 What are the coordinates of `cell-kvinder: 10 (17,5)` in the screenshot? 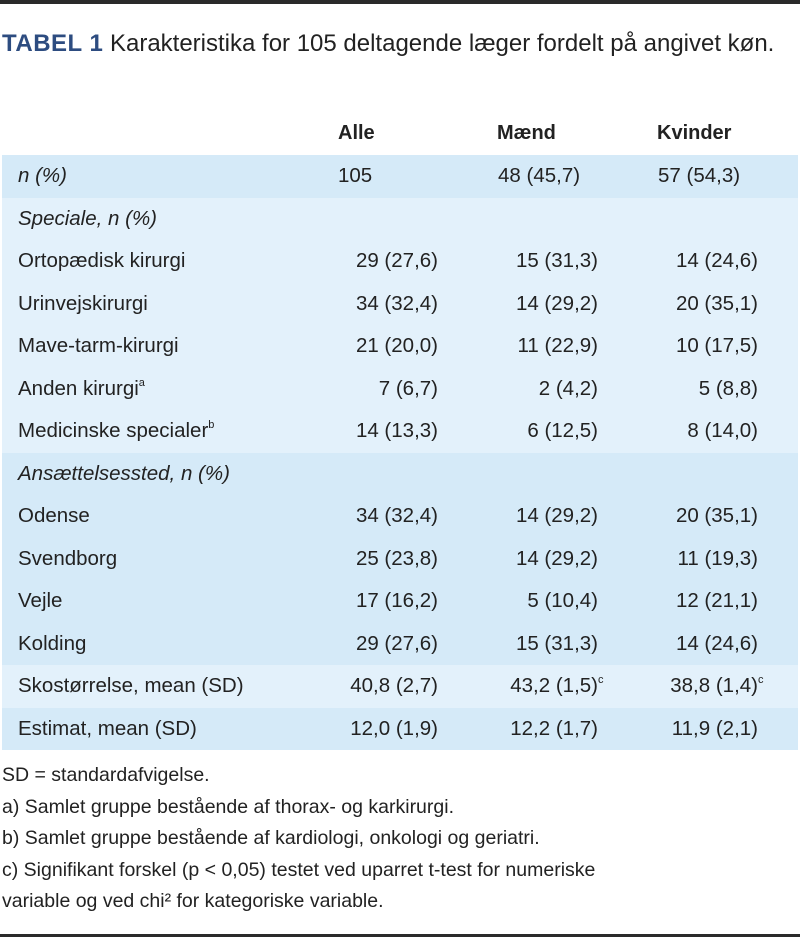 It's located at (703, 346).